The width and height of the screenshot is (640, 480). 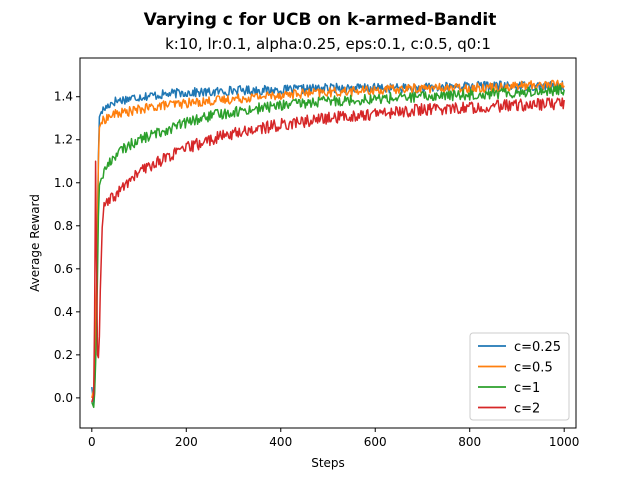 I want to click on legend-entry-label: c=0.5, so click(x=533, y=368).